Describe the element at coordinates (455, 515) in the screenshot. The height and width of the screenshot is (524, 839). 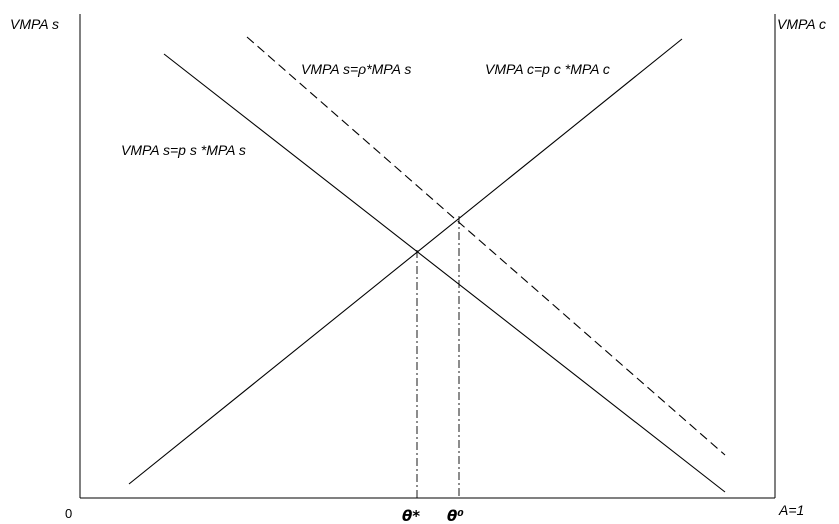
I see `theta-zero-label: θ⁰` at that location.